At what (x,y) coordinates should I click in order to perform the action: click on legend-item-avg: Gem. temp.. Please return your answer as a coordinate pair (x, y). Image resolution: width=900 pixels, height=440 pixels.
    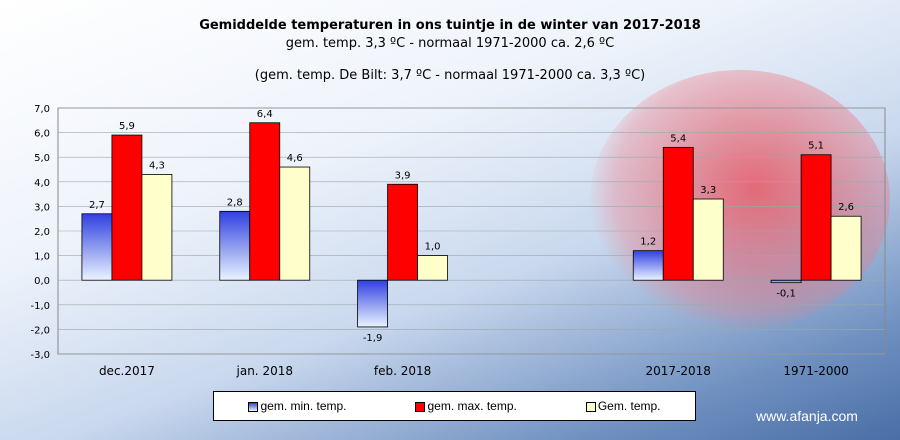
    Looking at the image, I should click on (623, 406).